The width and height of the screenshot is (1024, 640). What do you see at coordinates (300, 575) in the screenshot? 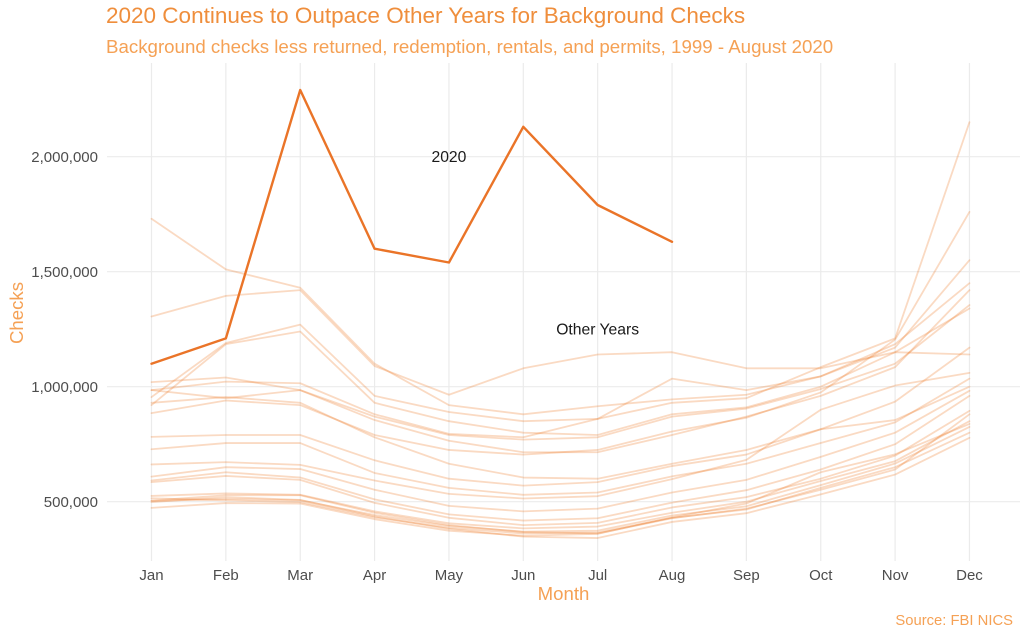
I see `x-tick-label: Mar` at bounding box center [300, 575].